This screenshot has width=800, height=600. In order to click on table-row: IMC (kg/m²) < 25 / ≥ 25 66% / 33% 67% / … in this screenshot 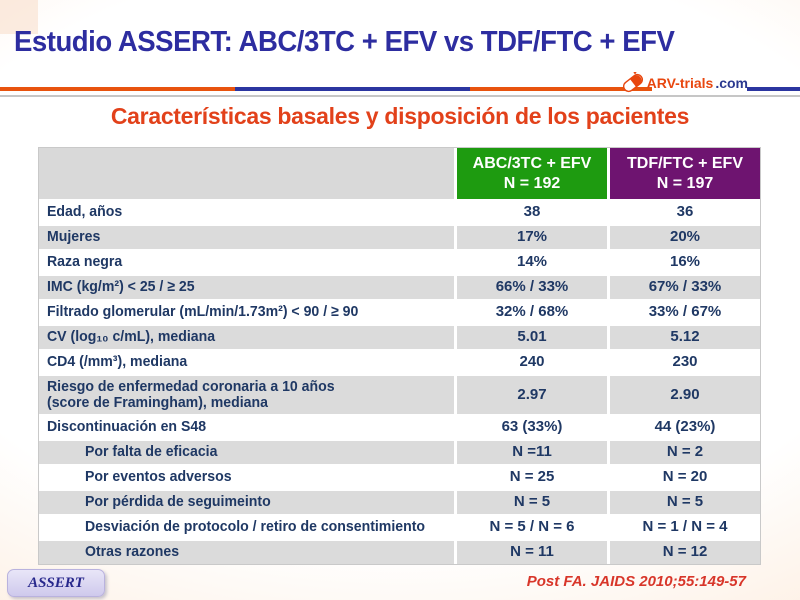, I will do `click(399, 287)`.